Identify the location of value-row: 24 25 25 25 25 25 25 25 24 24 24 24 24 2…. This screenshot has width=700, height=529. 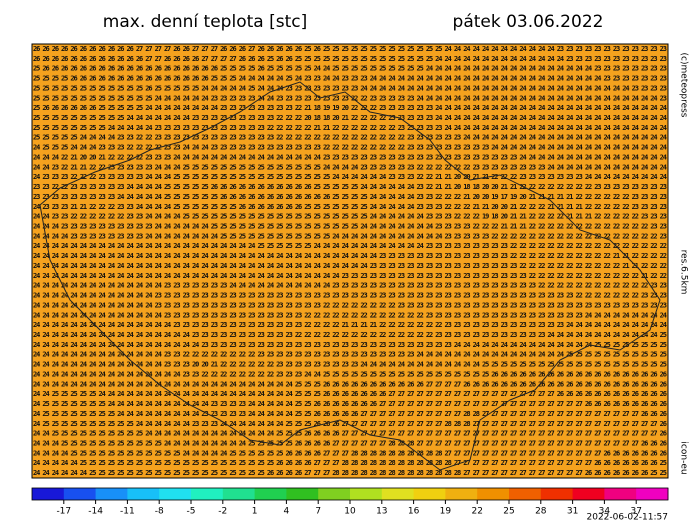
(350, 404).